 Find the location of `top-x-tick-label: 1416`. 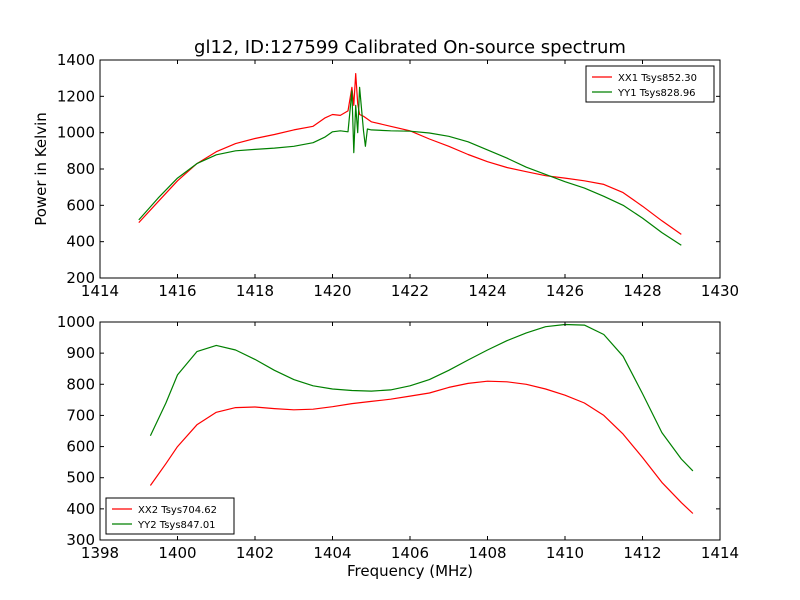

top-x-tick-label: 1416 is located at coordinates (177, 291).